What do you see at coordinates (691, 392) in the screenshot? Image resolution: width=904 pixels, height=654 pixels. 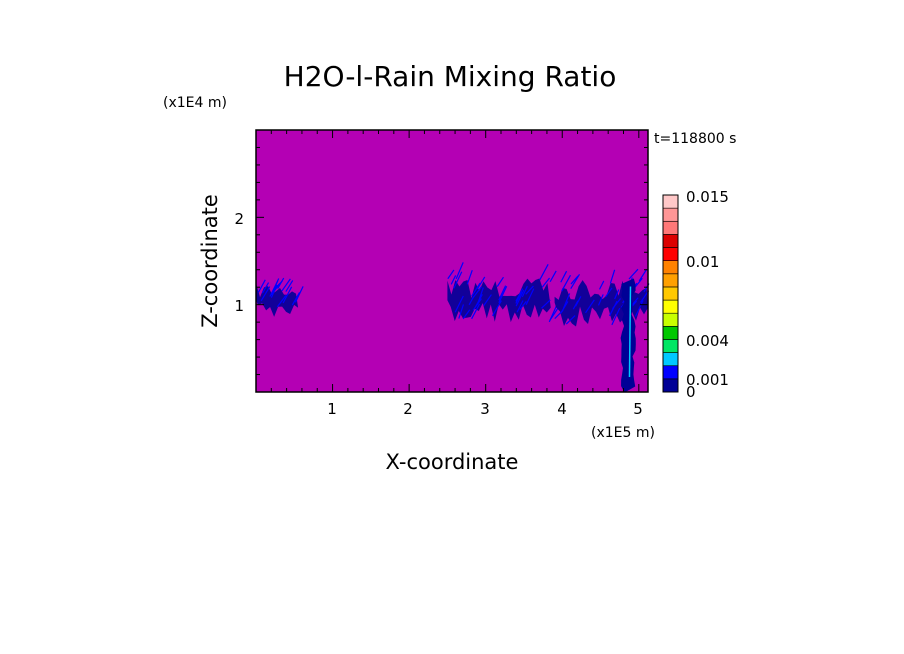 I see `colorbar-label: 0` at bounding box center [691, 392].